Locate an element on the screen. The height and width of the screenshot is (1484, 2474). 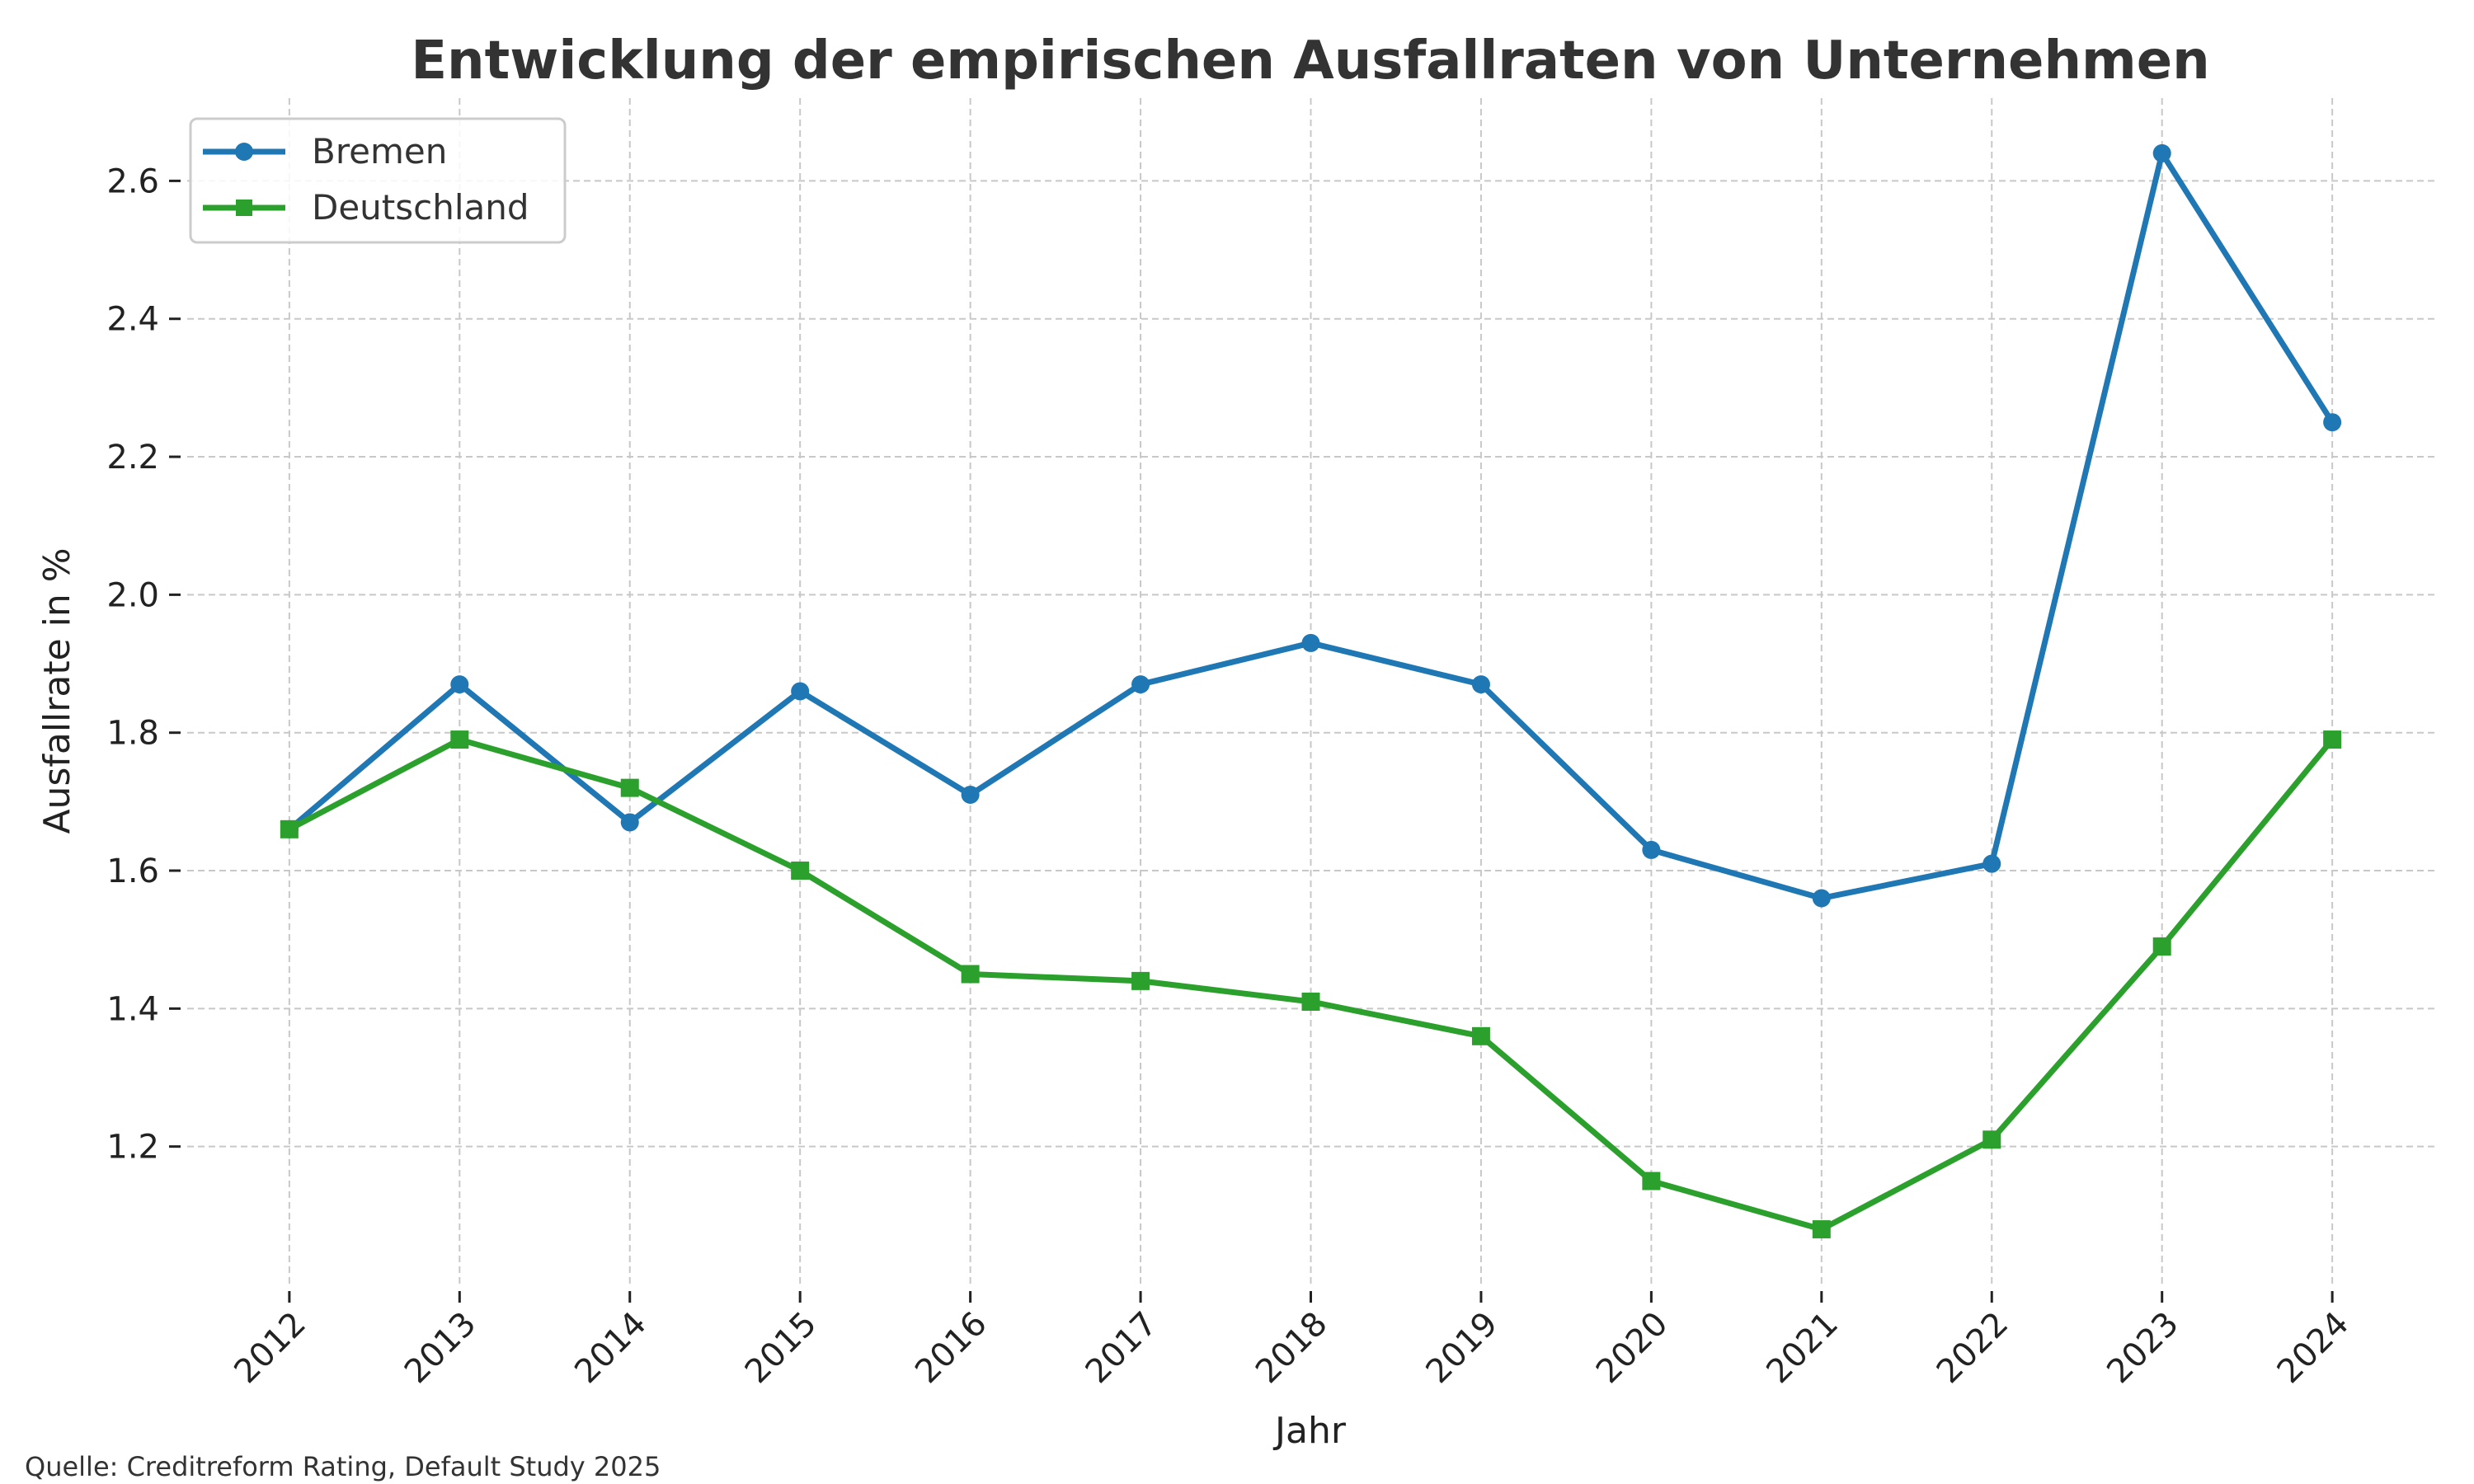
legend-marker-deutschland is located at coordinates (244, 208).